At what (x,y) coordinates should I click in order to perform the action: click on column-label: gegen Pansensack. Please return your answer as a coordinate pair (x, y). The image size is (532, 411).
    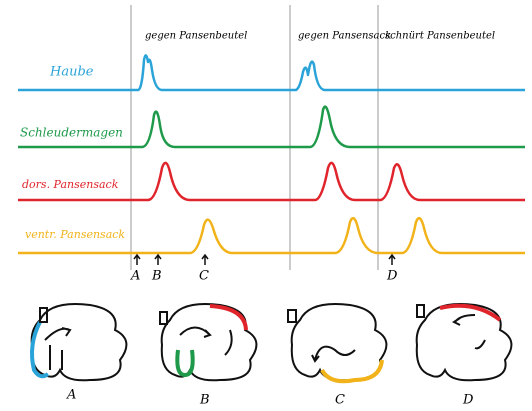
    Looking at the image, I should click on (344, 36).